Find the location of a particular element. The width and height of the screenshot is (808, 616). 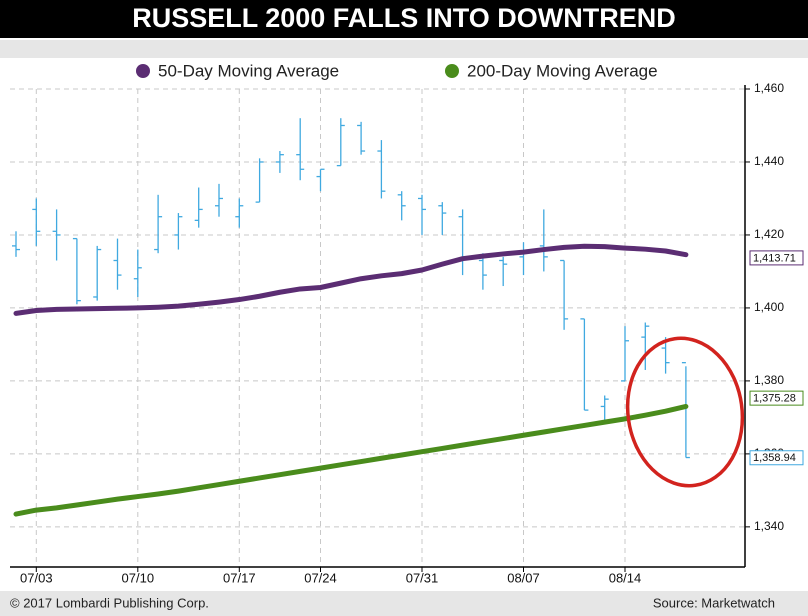

price-label: 1,413.71 is located at coordinates (774, 258).